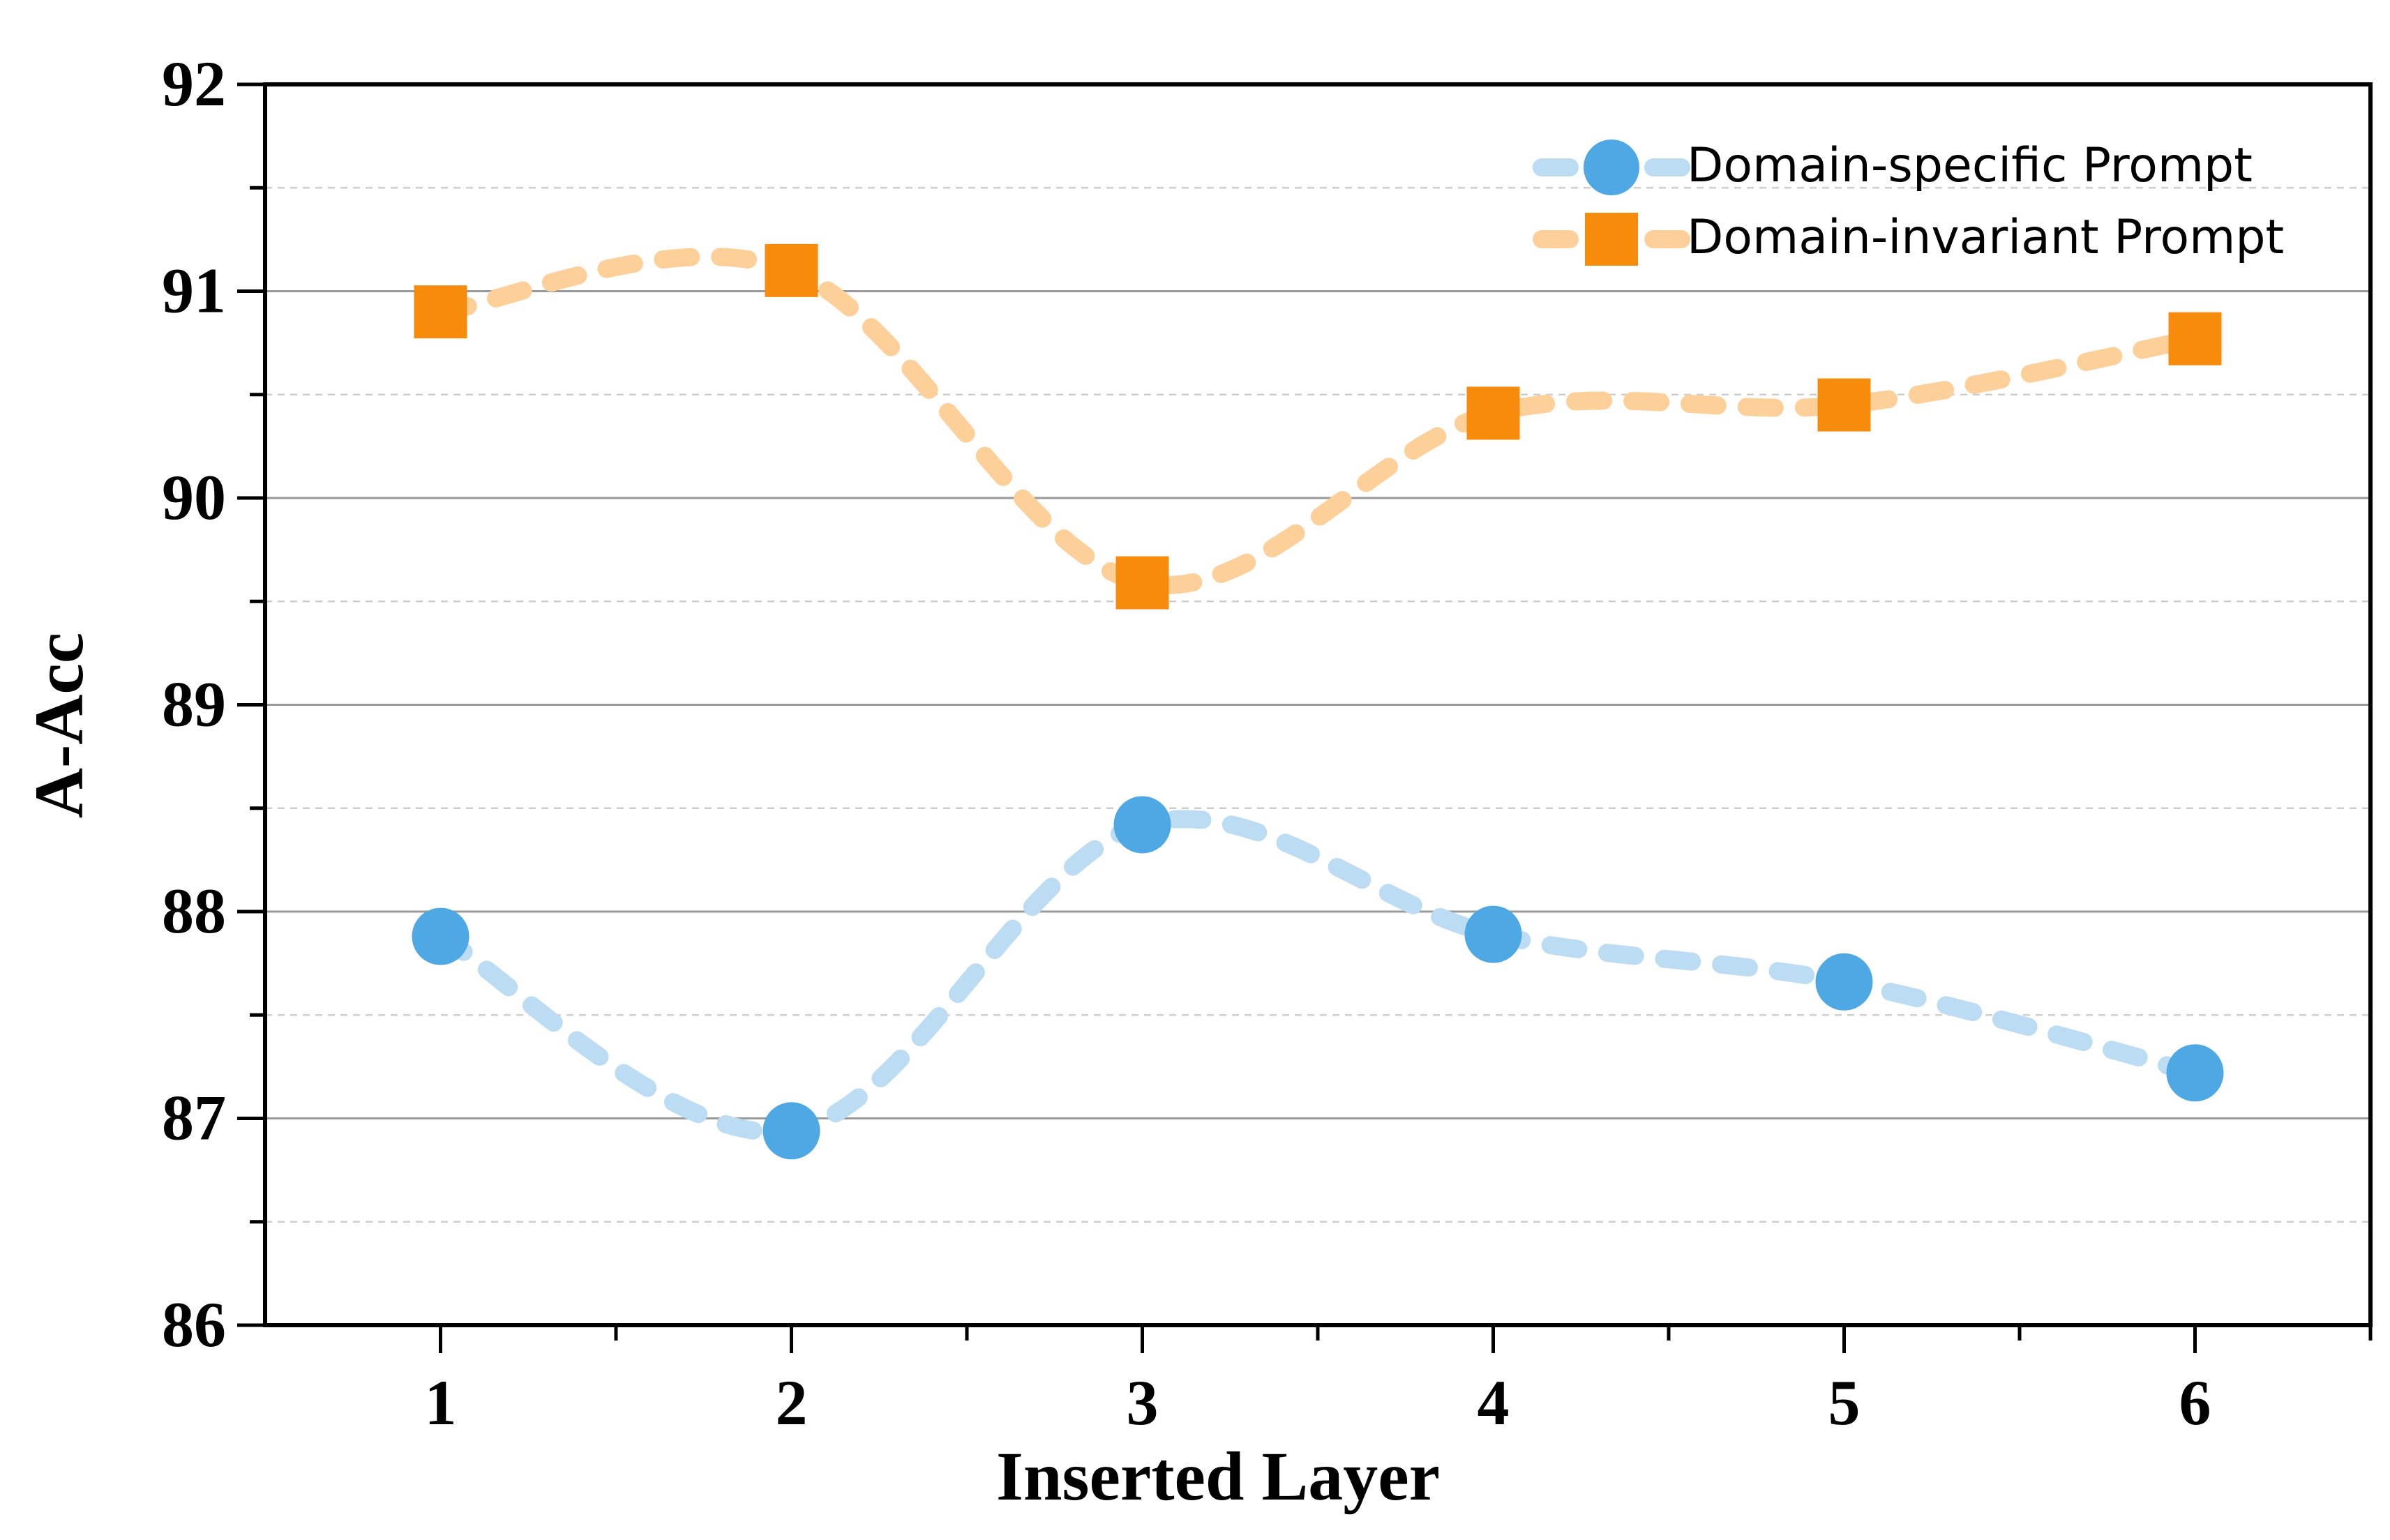 The height and width of the screenshot is (1540, 2390). Describe the element at coordinates (1611, 239) in the screenshot. I see `legend-marker-domain-invariant` at that location.